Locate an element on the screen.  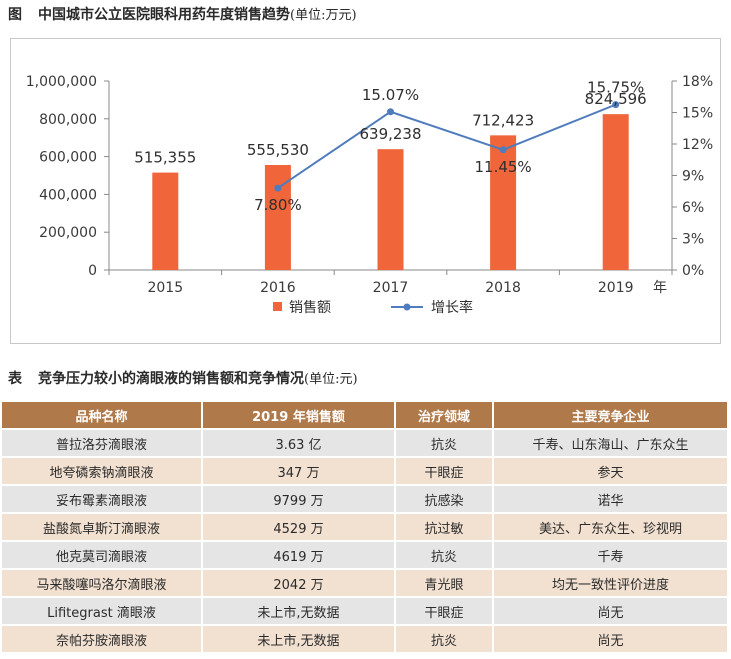
header-competitors: 主要竞争企业 is located at coordinates (610, 415).